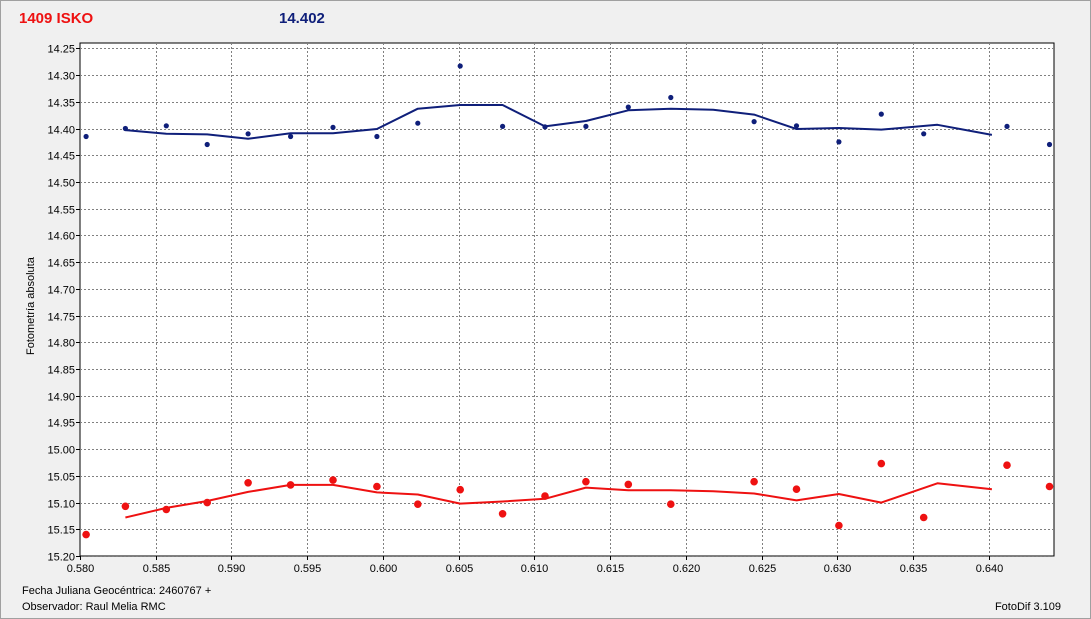 The width and height of the screenshot is (1091, 619). I want to click on y-tick-label: 14.45, so click(61, 157).